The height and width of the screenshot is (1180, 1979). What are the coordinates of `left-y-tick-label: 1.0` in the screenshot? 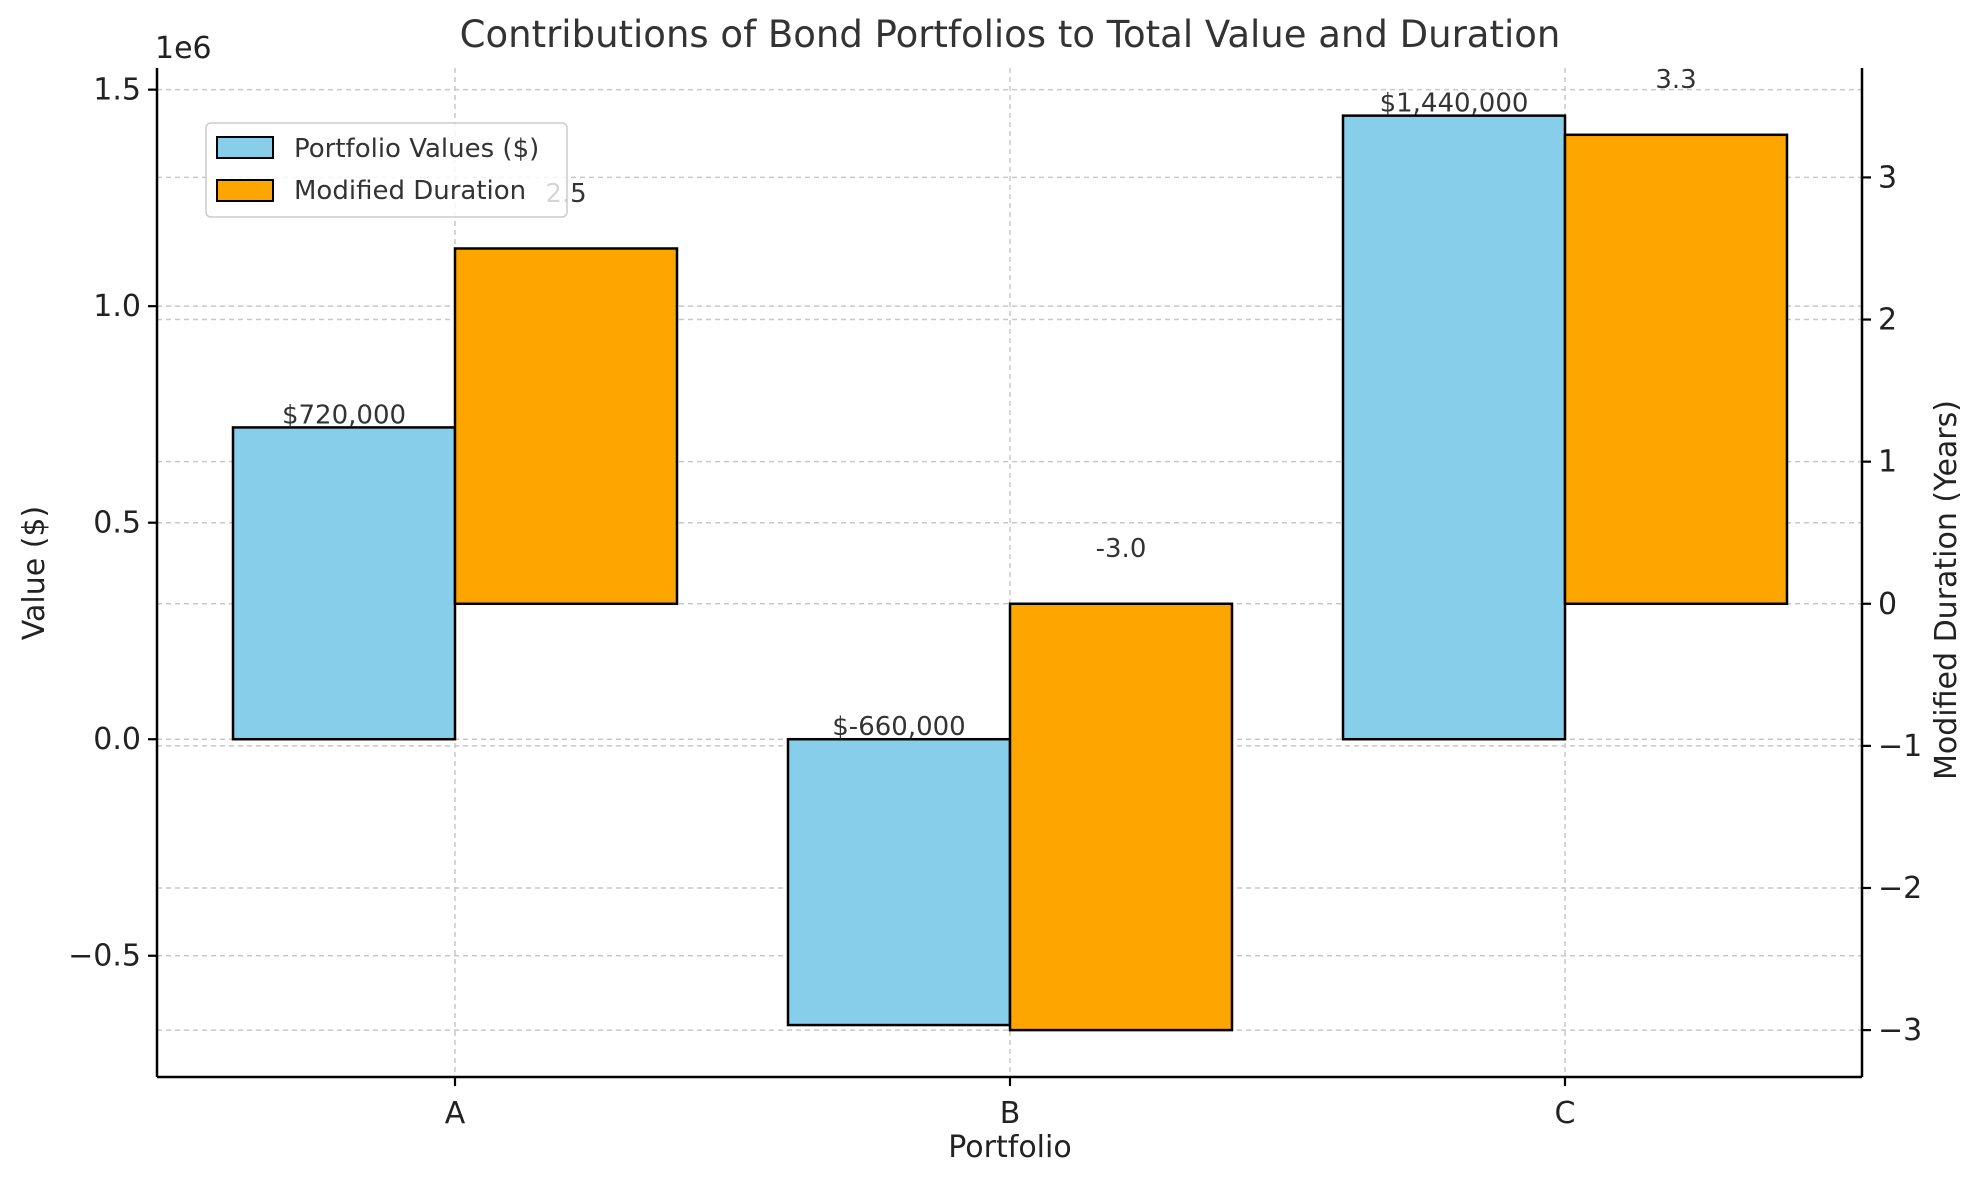 It's located at (117, 306).